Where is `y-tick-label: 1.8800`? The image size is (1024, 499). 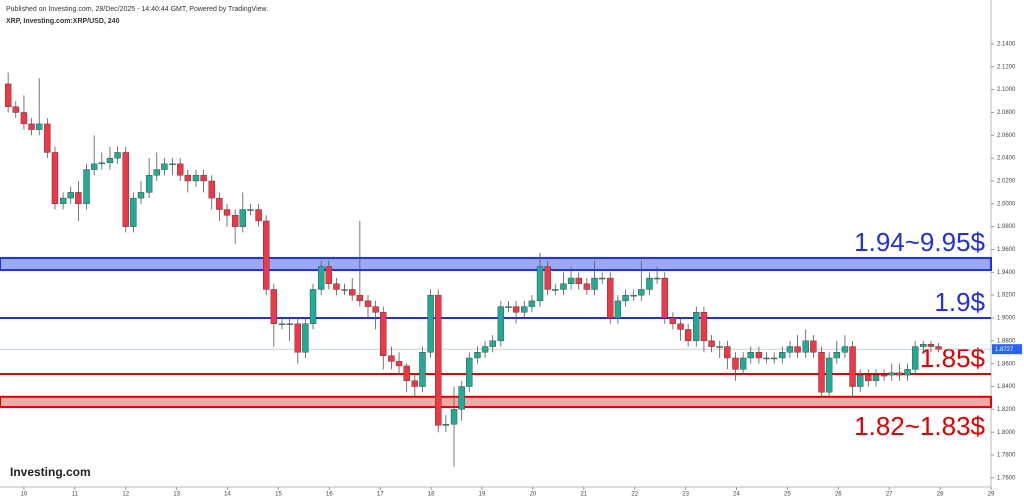 y-tick-label: 1.8800 is located at coordinates (1006, 341).